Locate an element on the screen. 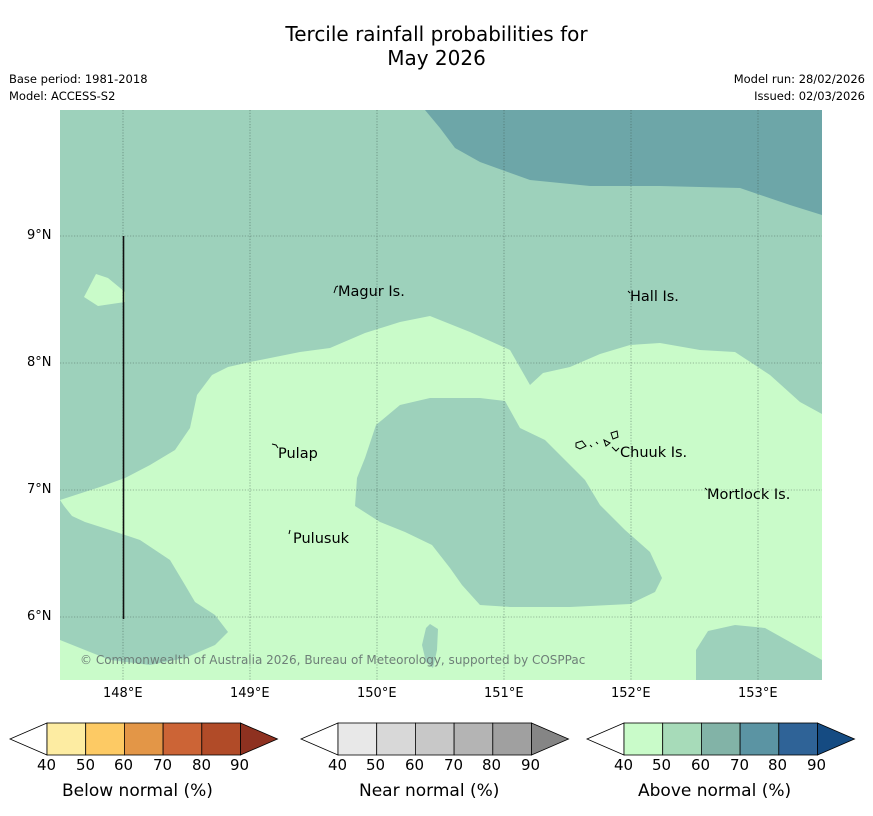 The height and width of the screenshot is (816, 873). lon-label-152e: 152°E is located at coordinates (631, 693).